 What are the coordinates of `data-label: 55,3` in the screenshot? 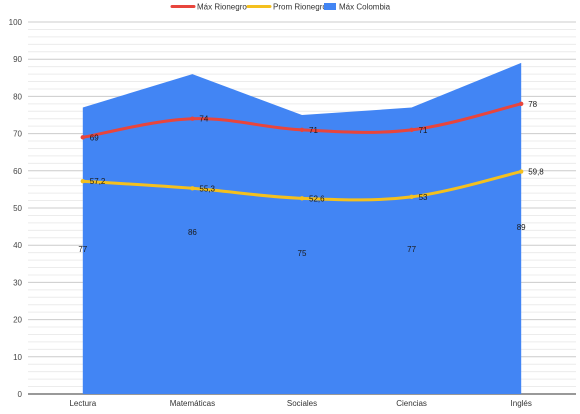 It's located at (207, 188).